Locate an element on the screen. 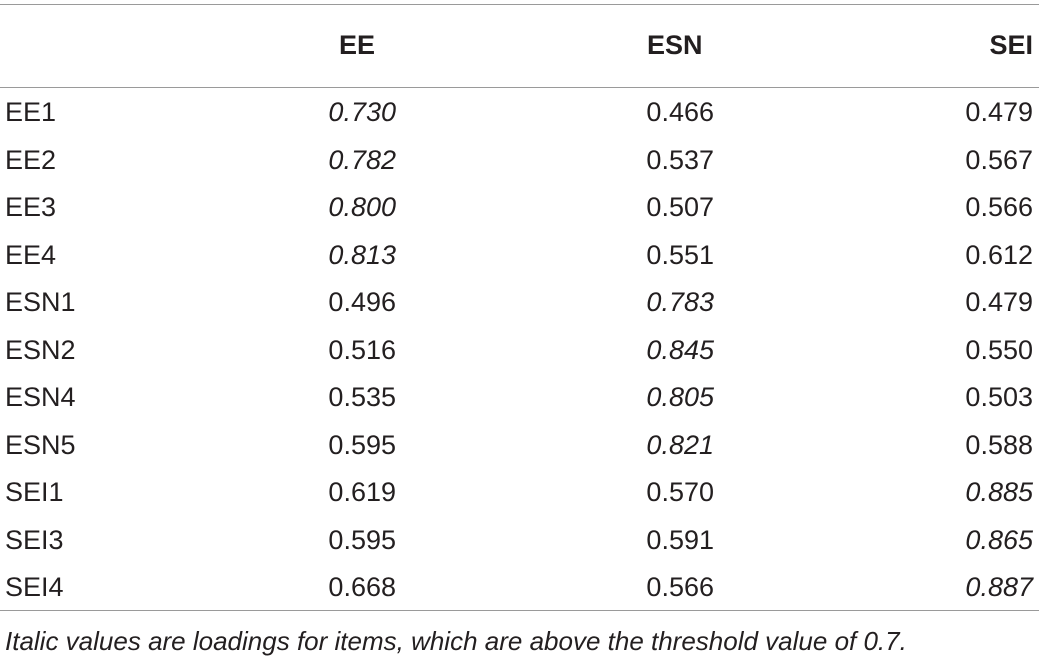 This screenshot has height=670, width=1039. table-row: SEI4 0.668 0.566 0.887 is located at coordinates (519, 588).